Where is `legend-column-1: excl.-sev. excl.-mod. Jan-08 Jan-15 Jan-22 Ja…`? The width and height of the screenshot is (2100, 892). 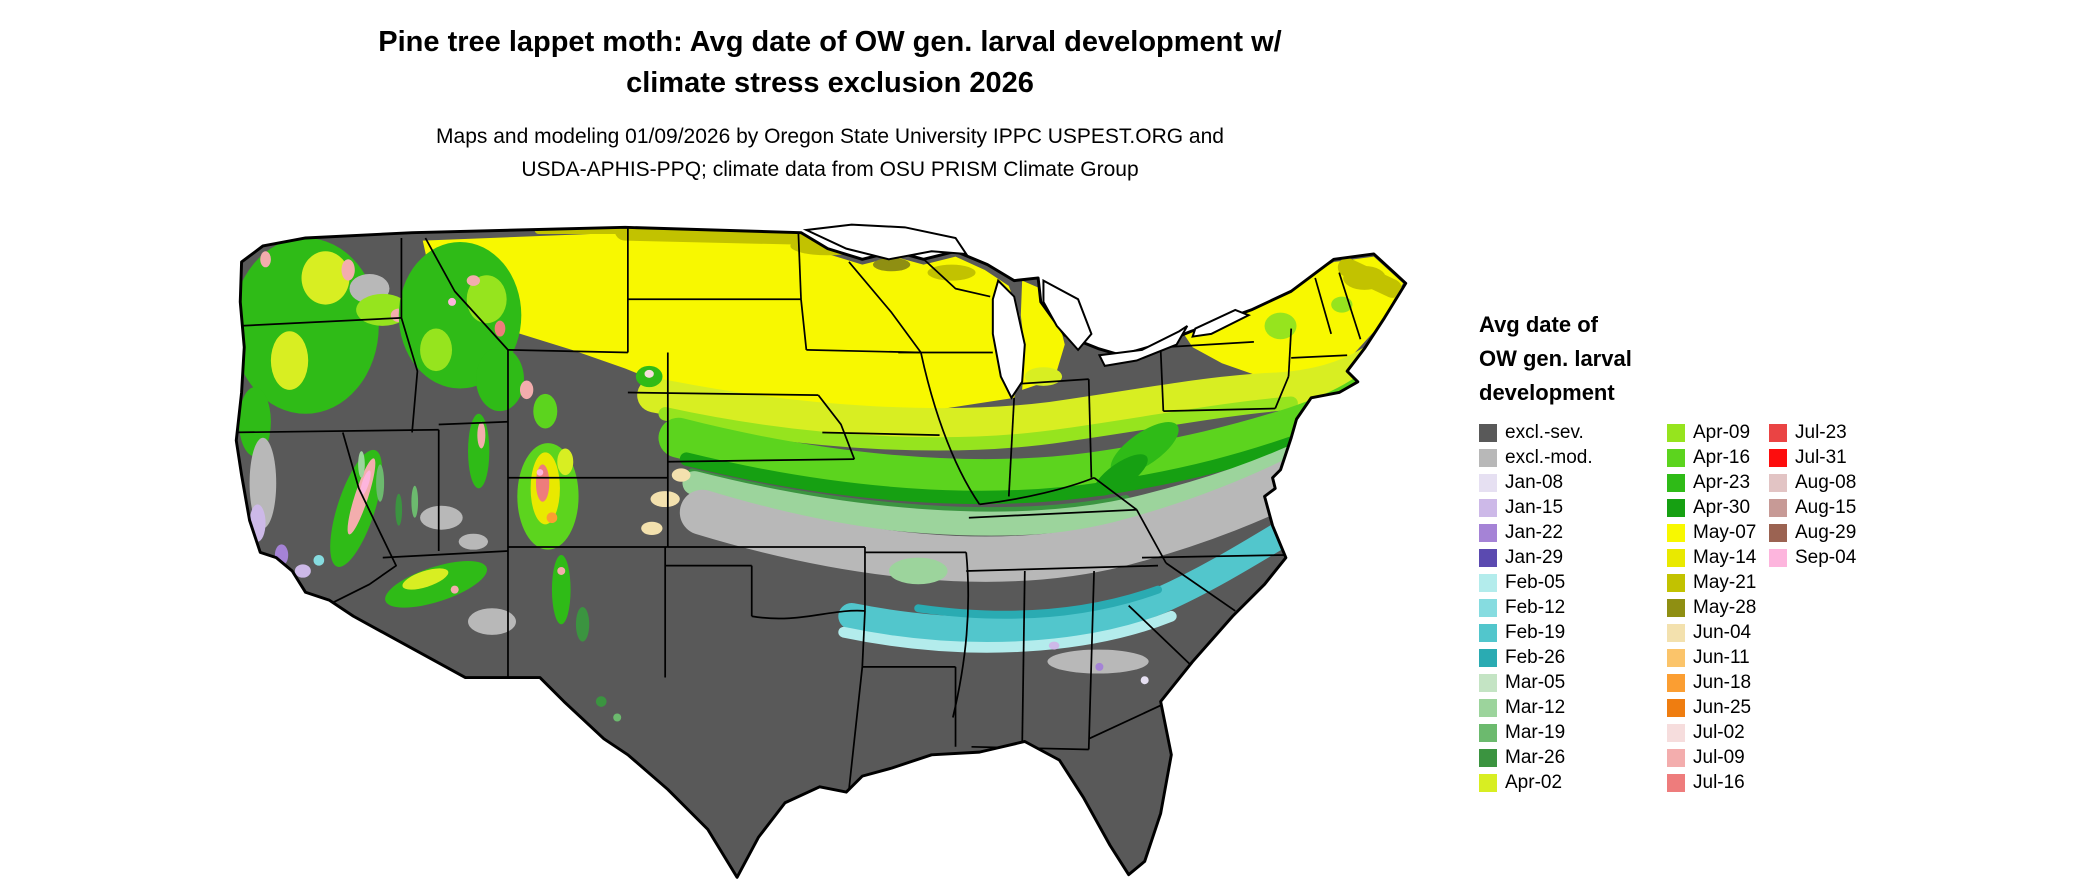 legend-column-1: excl.-sev. excl.-mod. Jan-08 Jan-15 Jan-22 Ja… is located at coordinates (1536, 607).